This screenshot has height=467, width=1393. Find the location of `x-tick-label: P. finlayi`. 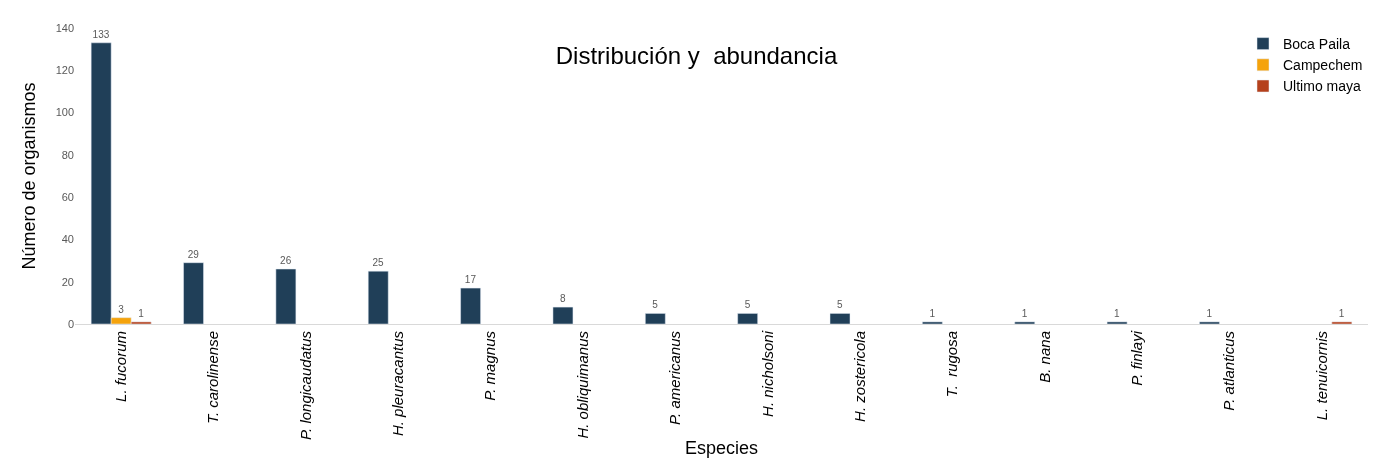

x-tick-label: P. finlayi is located at coordinates (1136, 358).